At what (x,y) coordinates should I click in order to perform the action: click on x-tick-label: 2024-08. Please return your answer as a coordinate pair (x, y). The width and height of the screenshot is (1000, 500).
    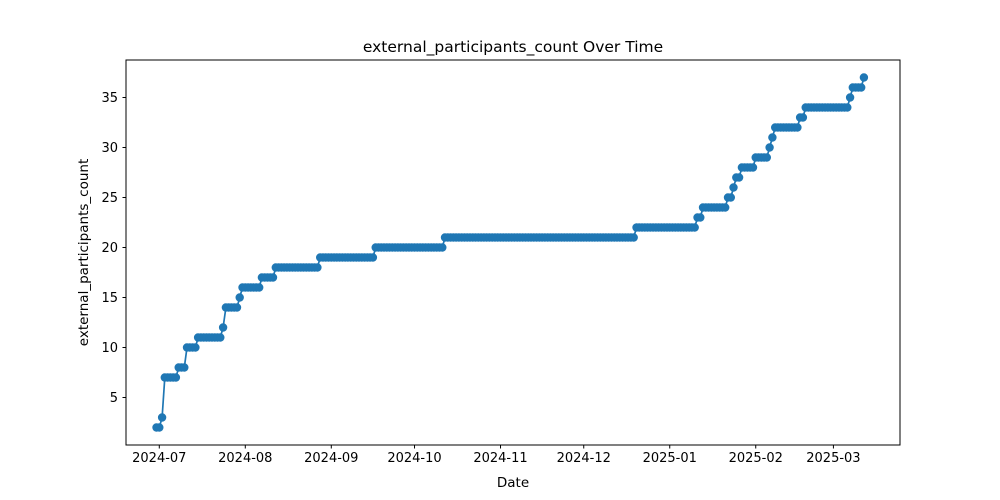
    Looking at the image, I should click on (245, 458).